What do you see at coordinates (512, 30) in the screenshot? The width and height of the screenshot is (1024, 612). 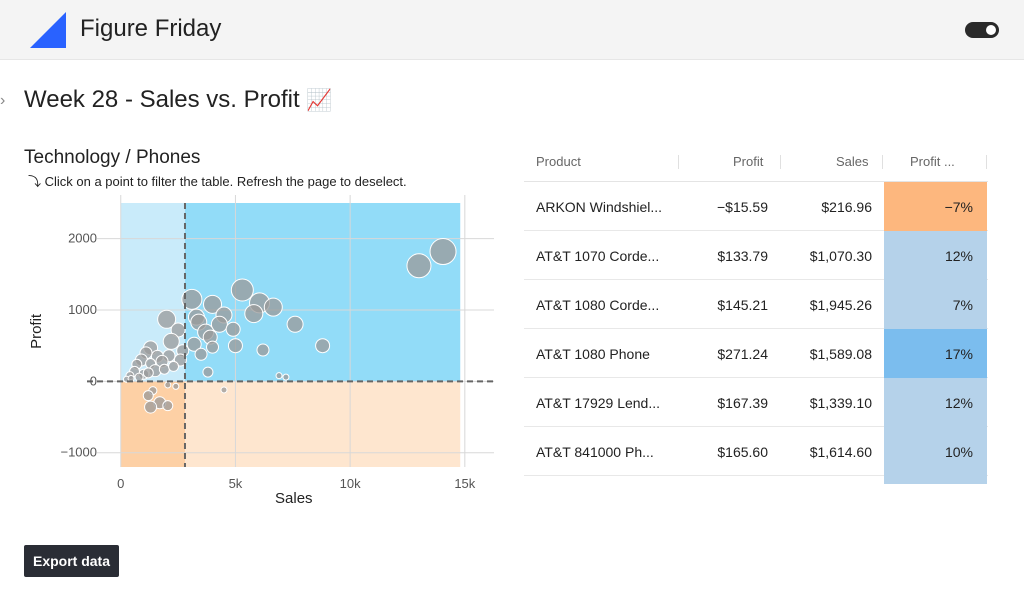 I see `top-bar: Figure Friday` at bounding box center [512, 30].